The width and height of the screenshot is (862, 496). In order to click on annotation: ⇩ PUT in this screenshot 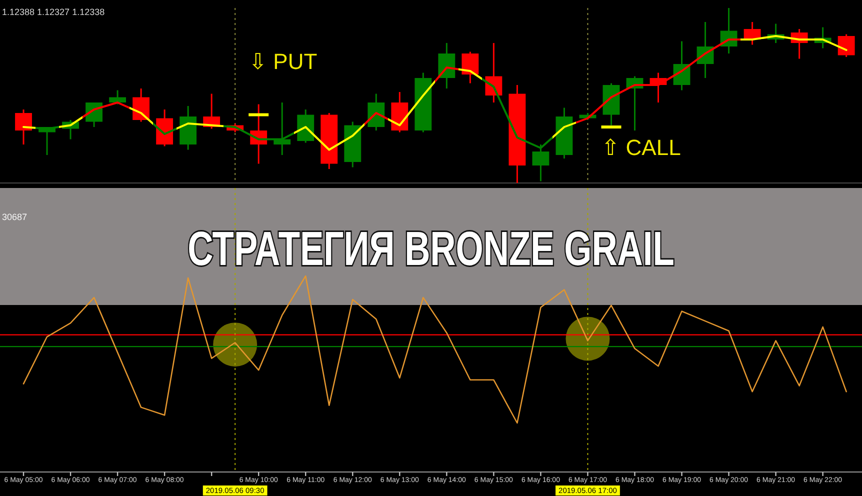, I will do `click(283, 61)`.